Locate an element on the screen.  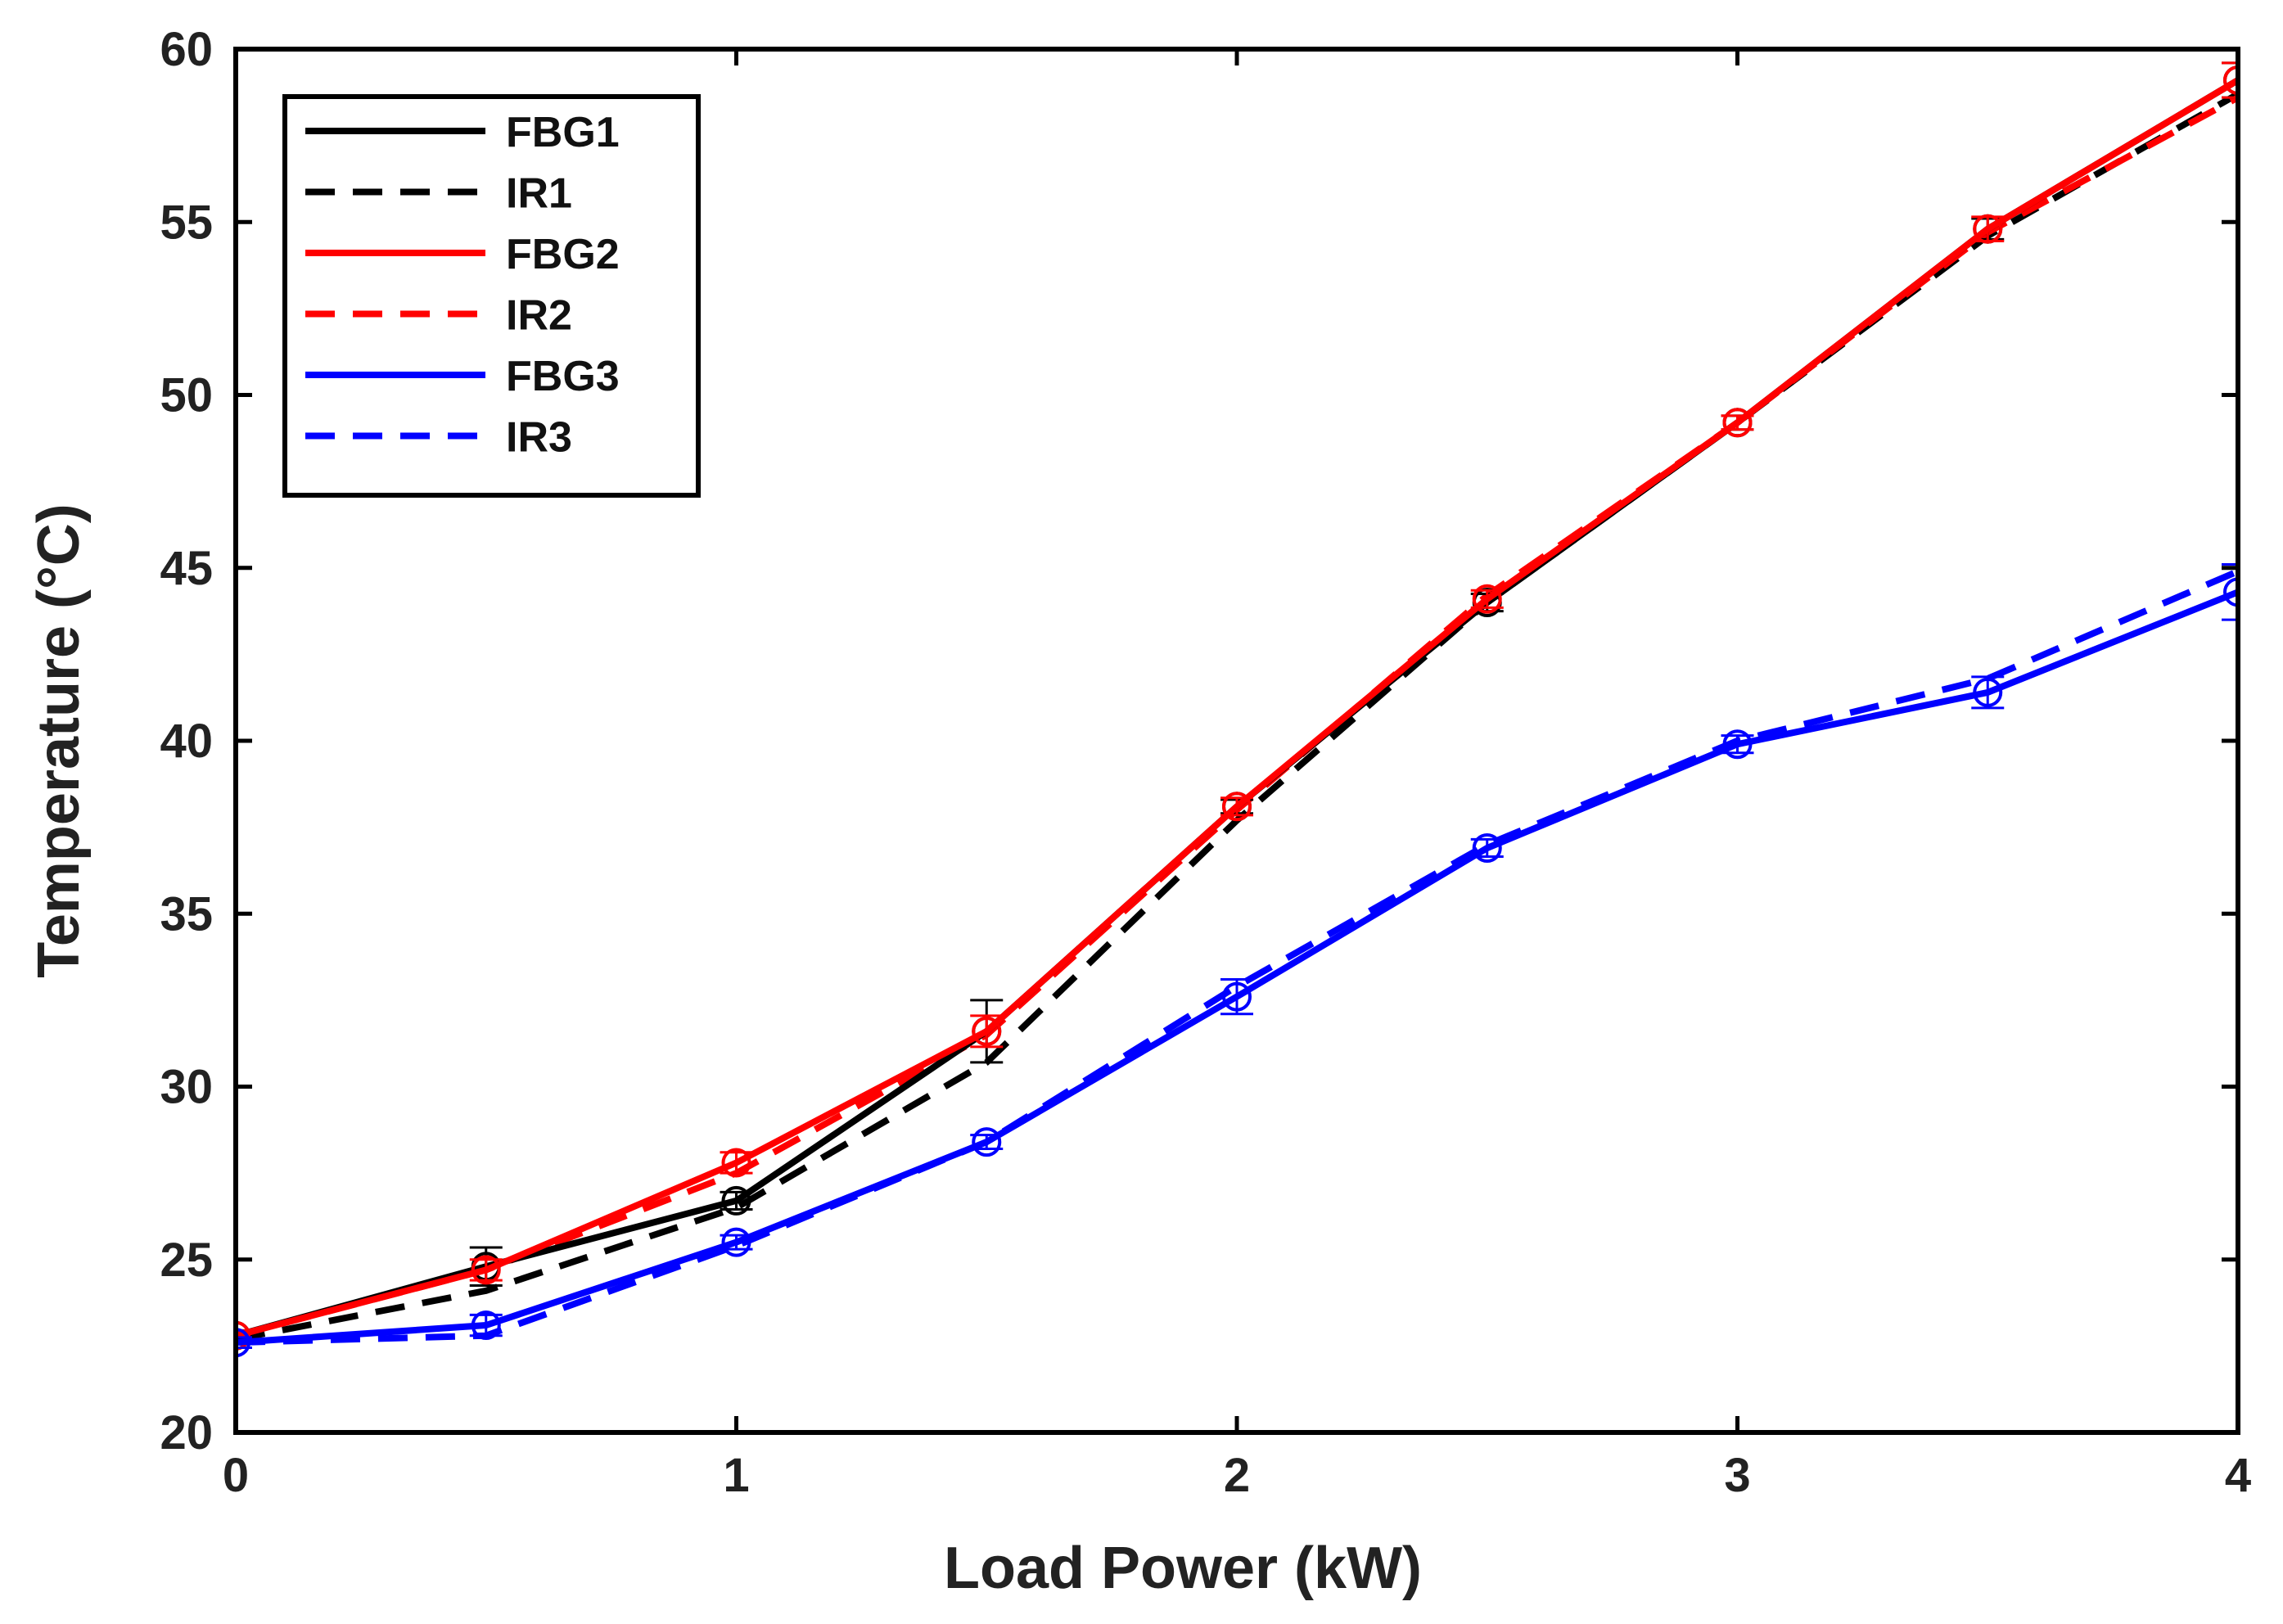
x-tick-label: 4 is located at coordinates (2238, 1476).